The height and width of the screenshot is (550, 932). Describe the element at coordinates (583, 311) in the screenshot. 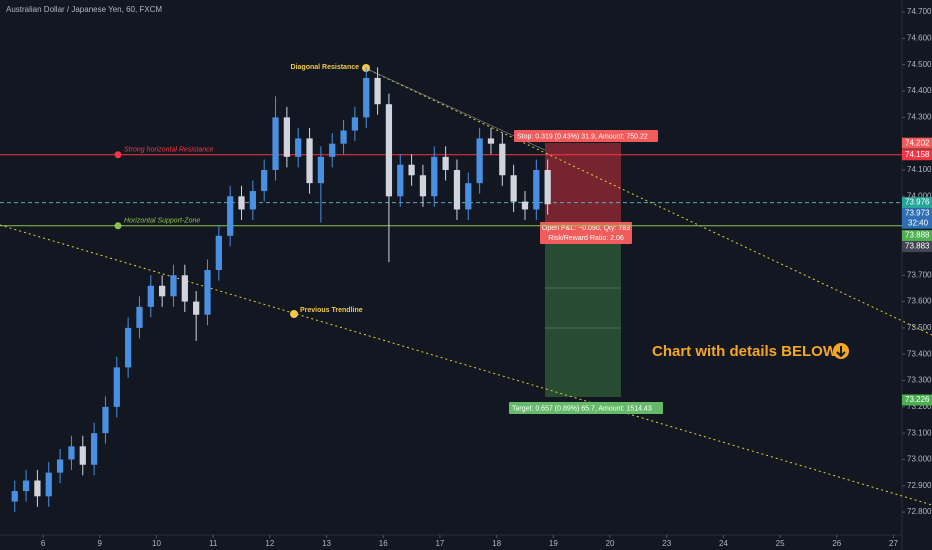

I see `target-zone` at that location.